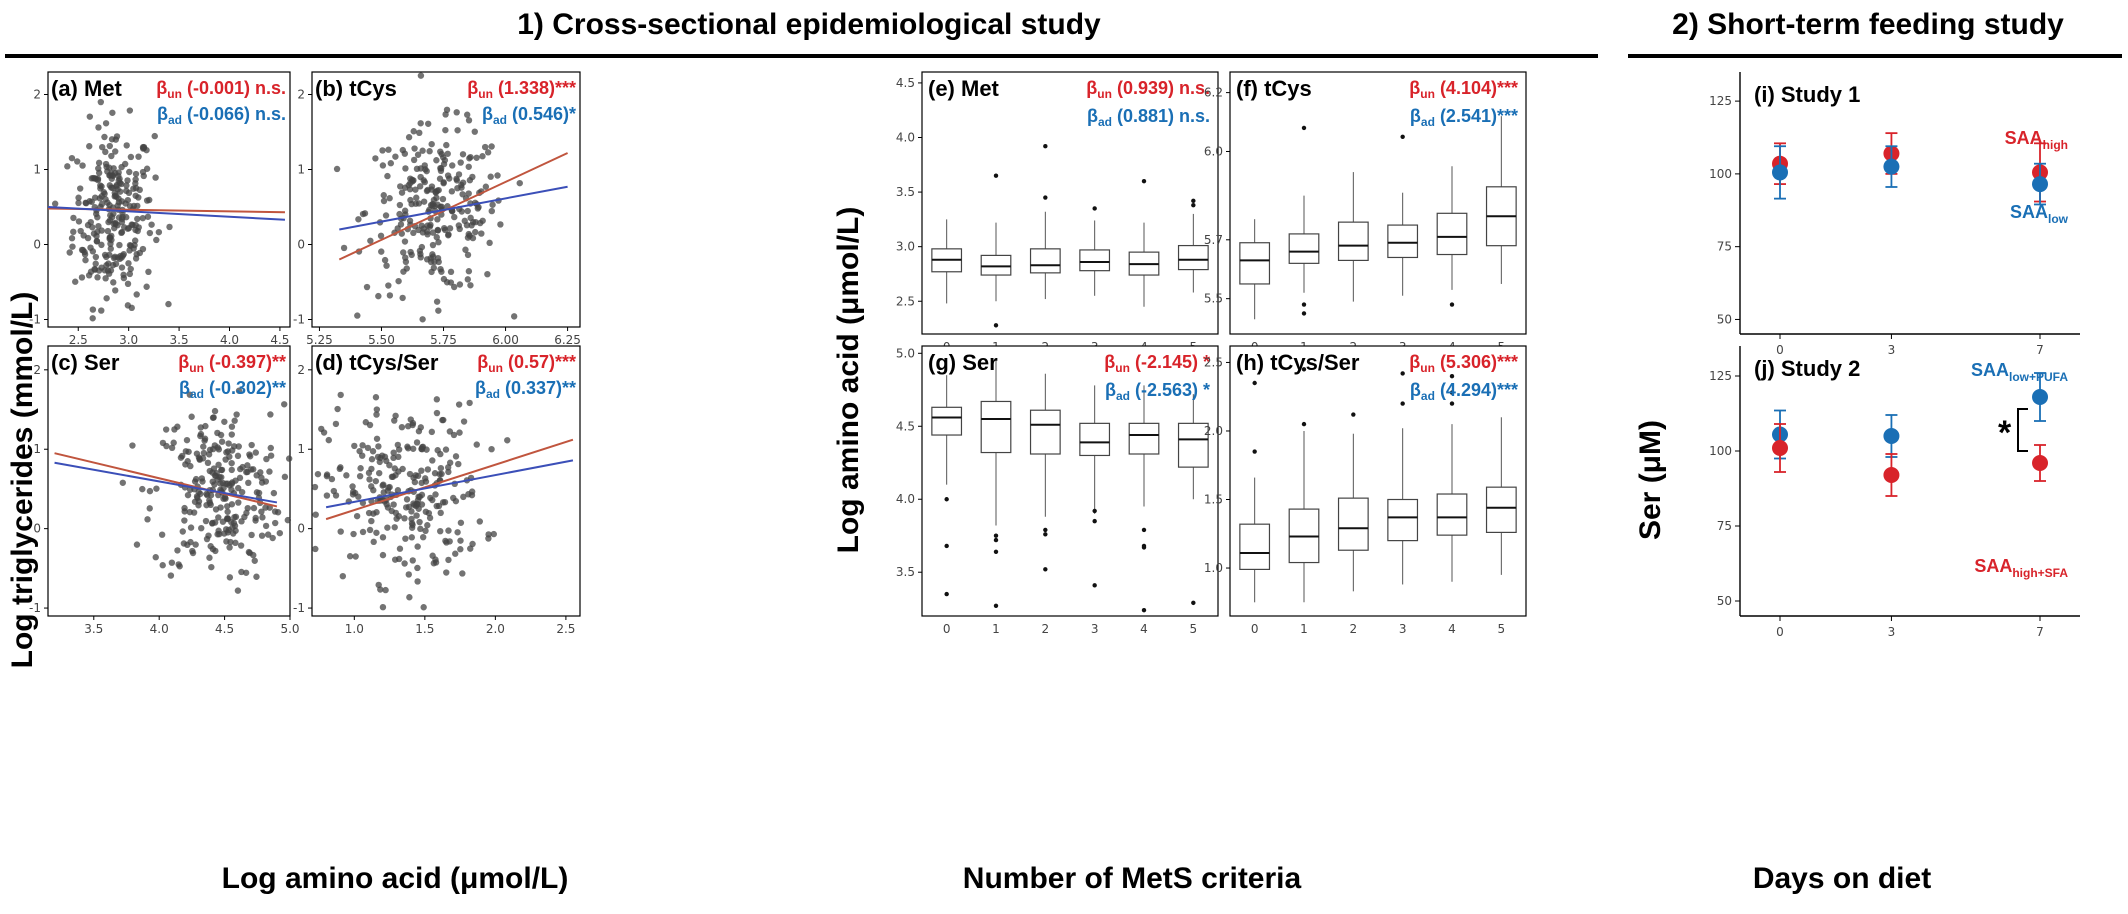 The width and height of the screenshot is (2128, 914). Describe the element at coordinates (1780, 448) in the screenshot. I see `mean-point` at that location.